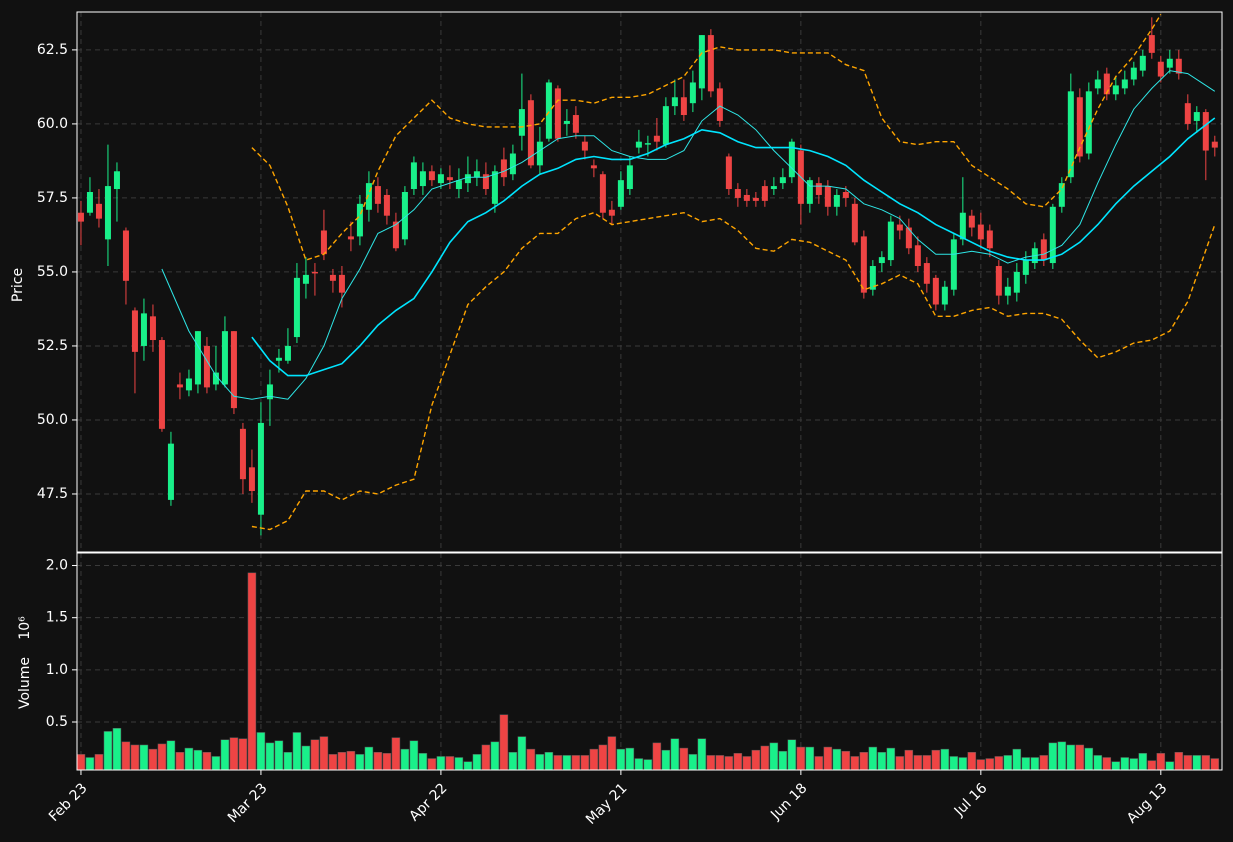 The image size is (1233, 842). What do you see at coordinates (52, 124) in the screenshot?
I see `y-tick-label: 60.0` at bounding box center [52, 124].